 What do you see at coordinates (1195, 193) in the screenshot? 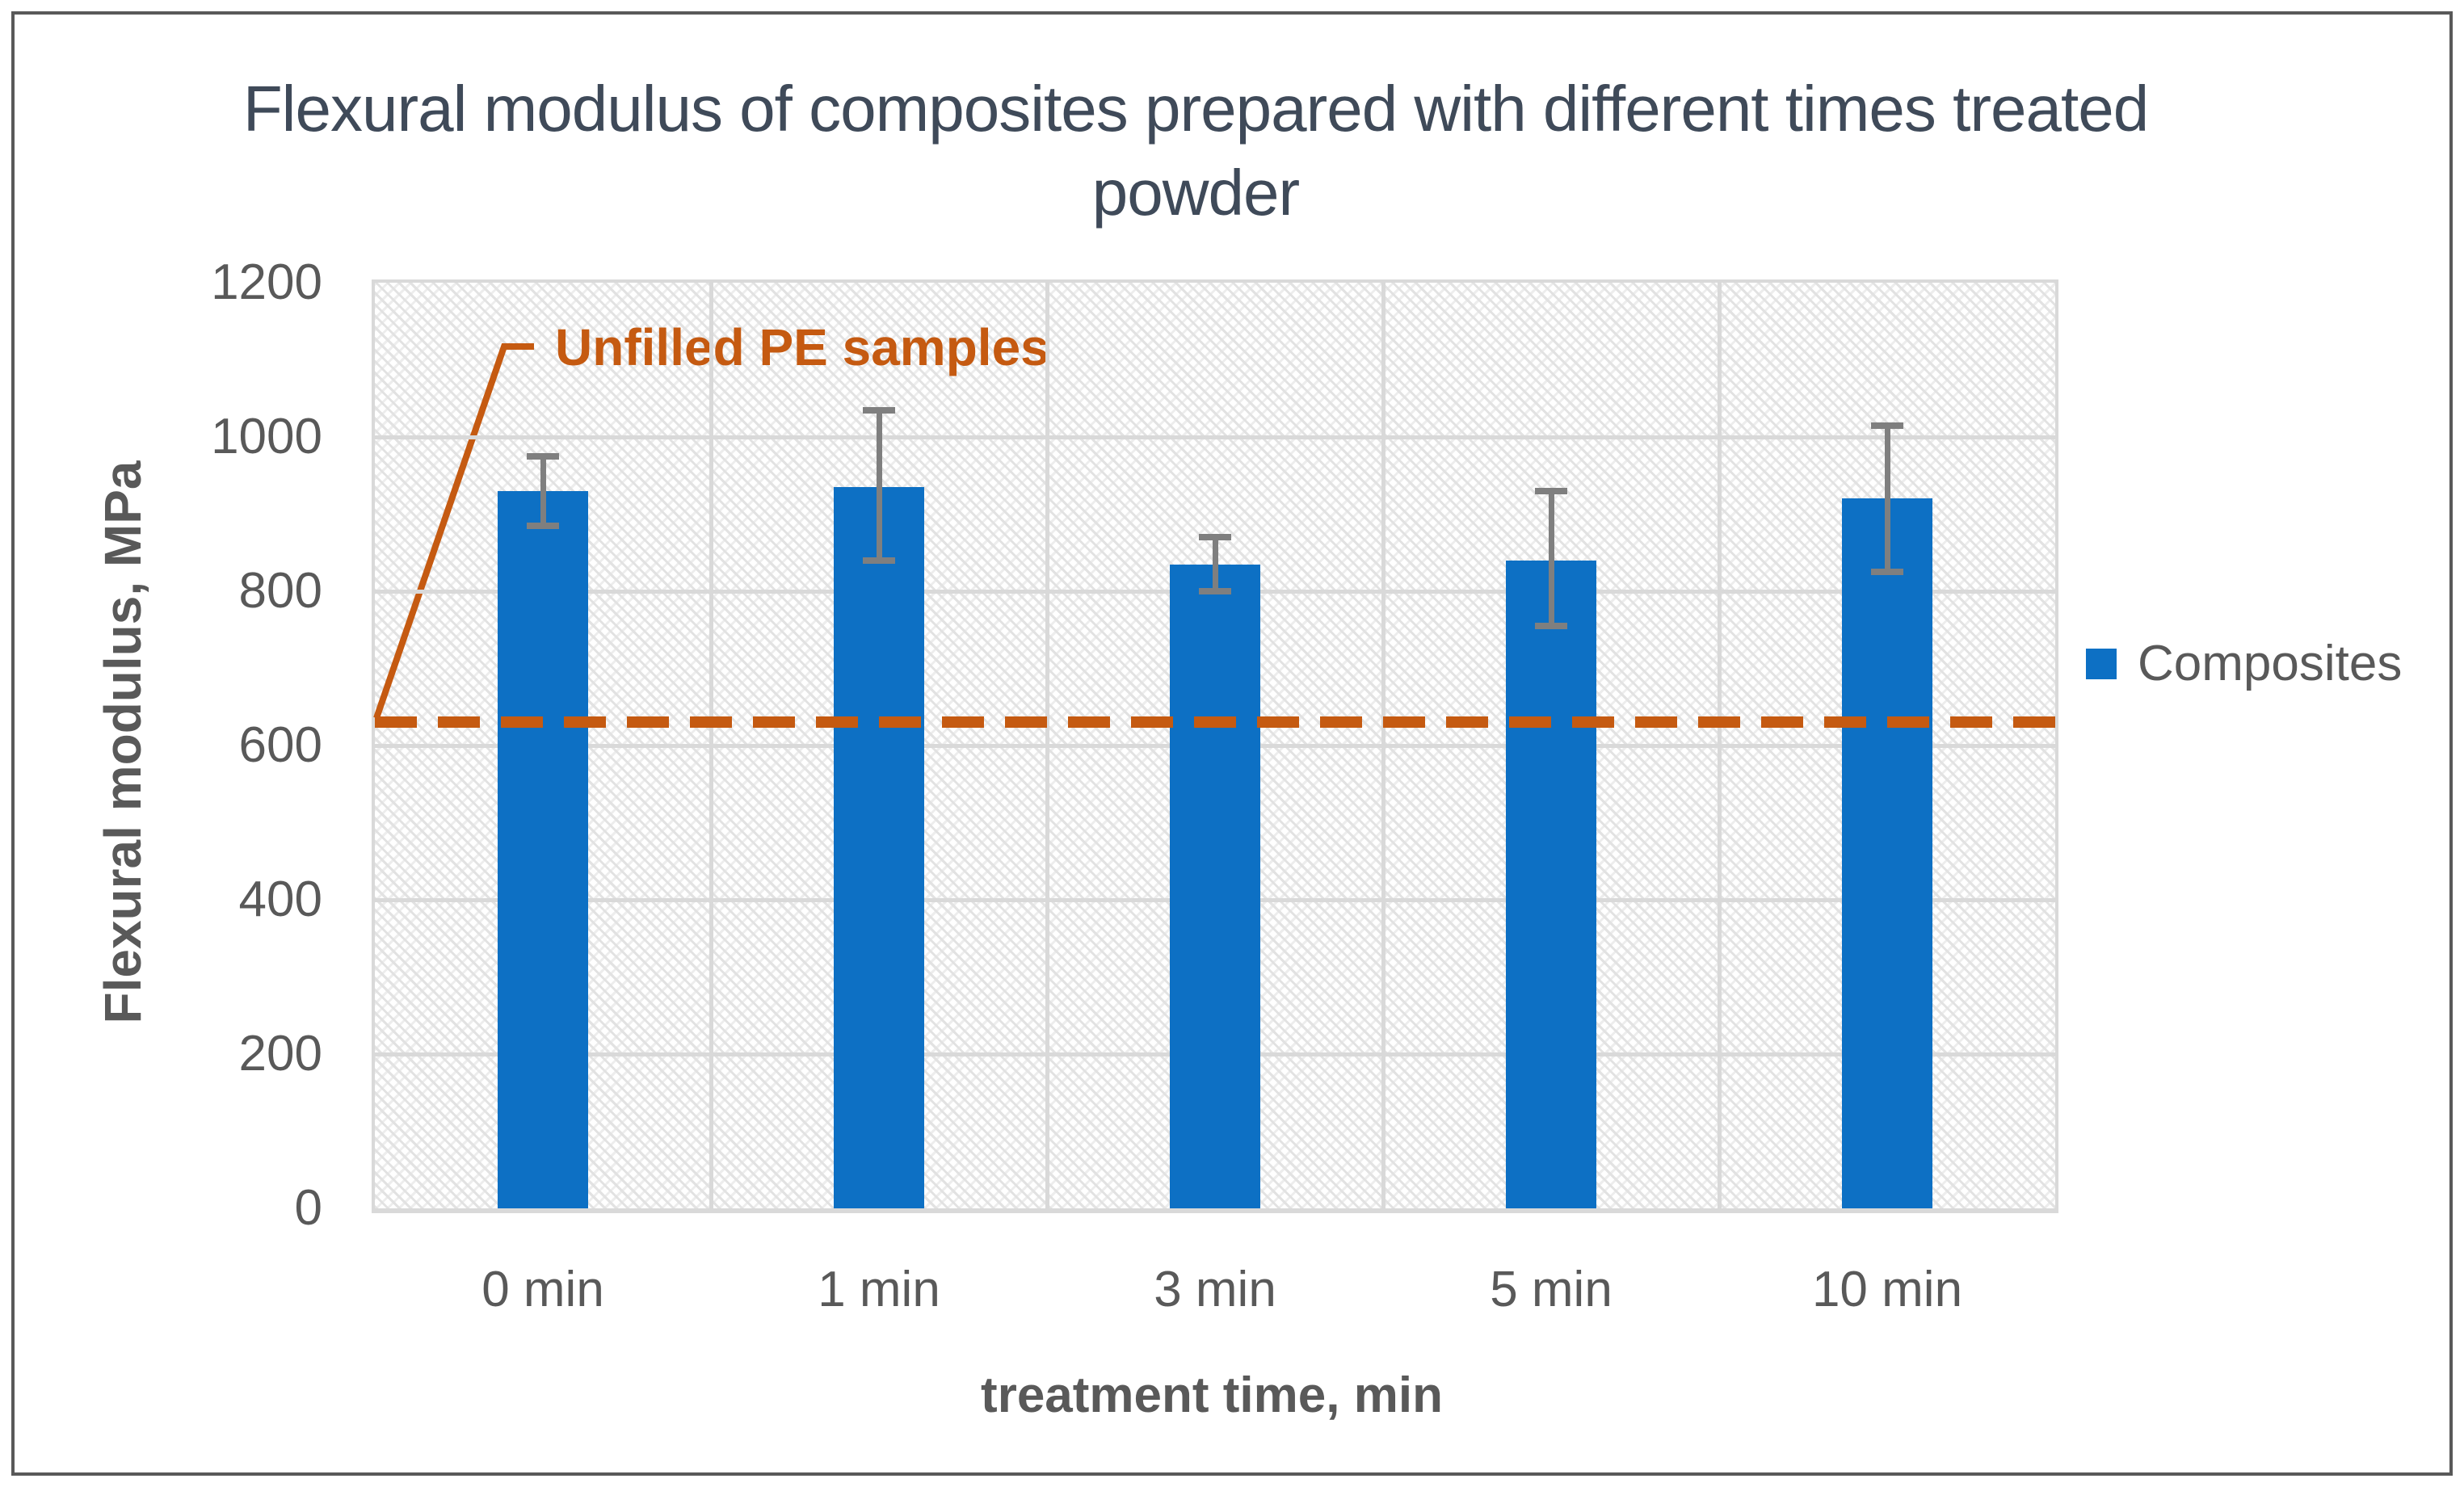
I see `chart-title-line2: powder` at bounding box center [1195, 193].